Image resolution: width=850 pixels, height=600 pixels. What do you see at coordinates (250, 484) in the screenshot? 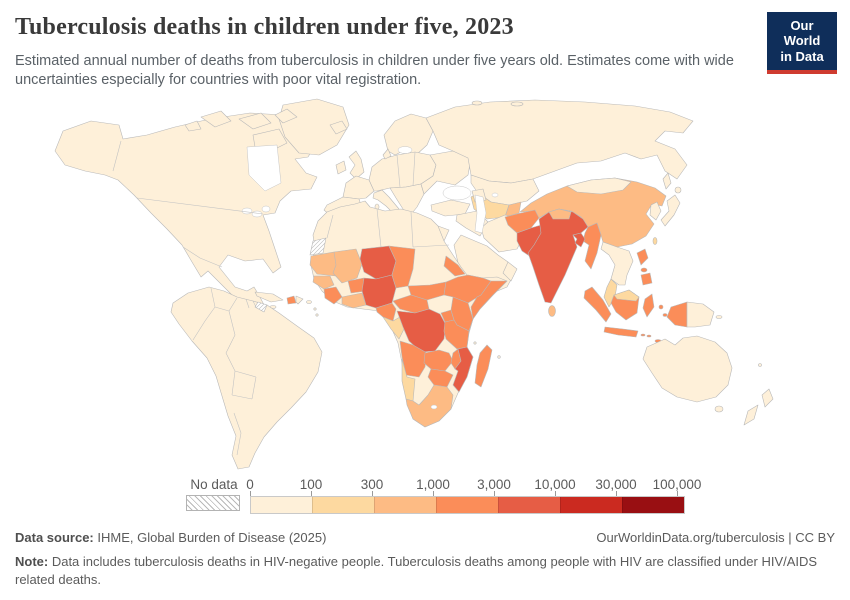
I see `legend-tick-label: 0` at bounding box center [250, 484].